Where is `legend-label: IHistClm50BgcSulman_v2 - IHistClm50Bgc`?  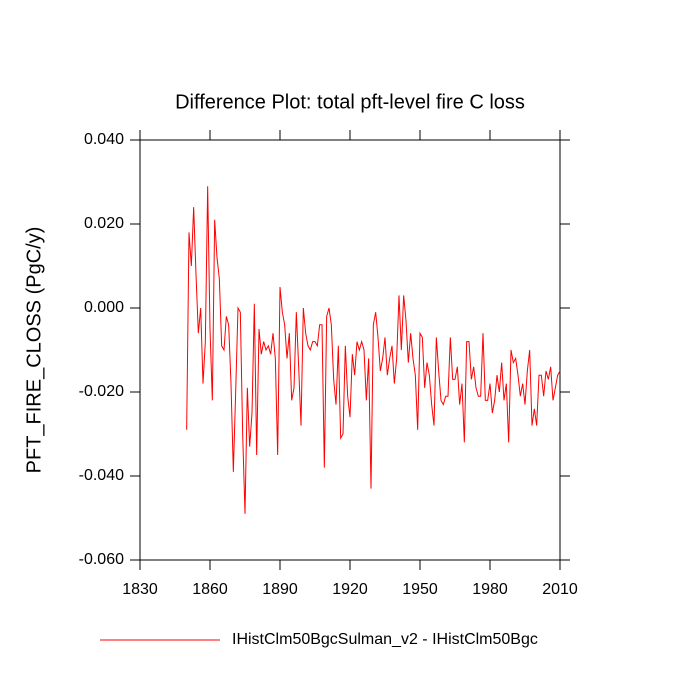
legend-label: IHistClm50BgcSulman_v2 - IHistClm50Bgc is located at coordinates (385, 639).